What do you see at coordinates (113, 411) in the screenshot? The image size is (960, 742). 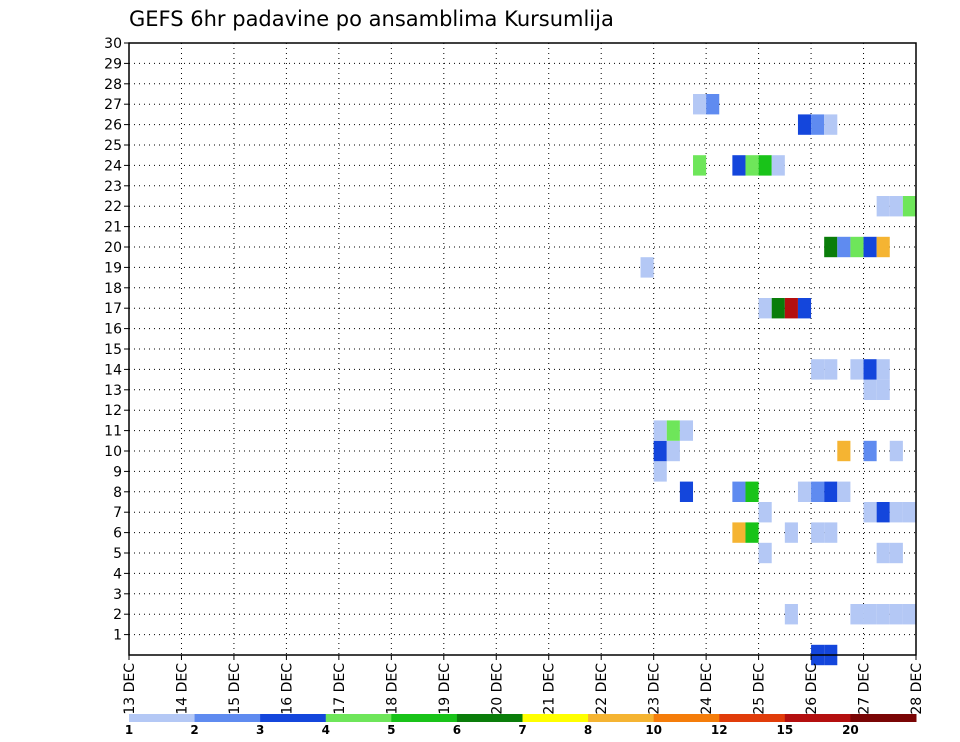 I see `y-tick-label: 12` at bounding box center [113, 411].